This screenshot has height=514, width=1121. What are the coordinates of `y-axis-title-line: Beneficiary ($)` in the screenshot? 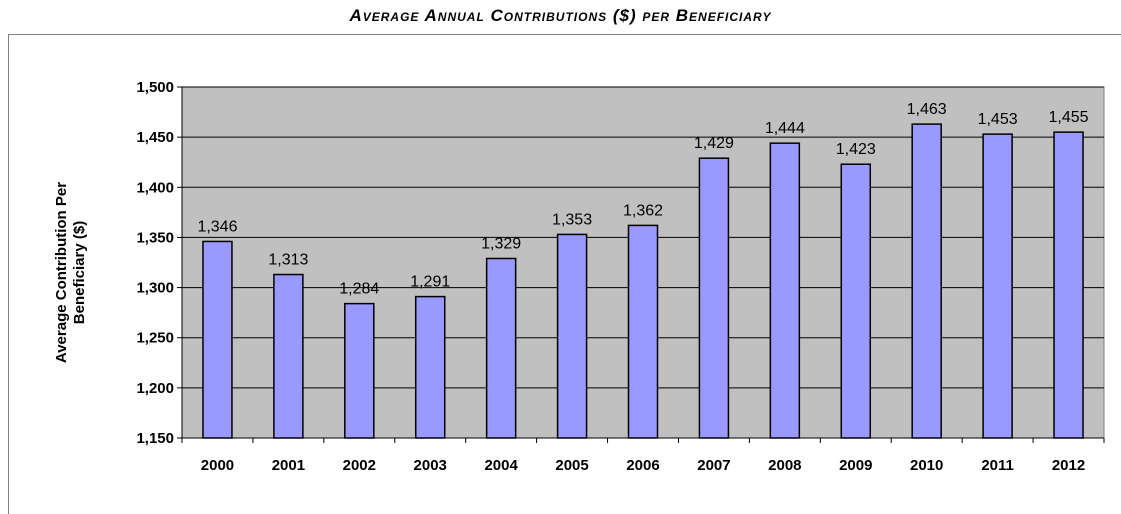 It's located at (79, 272).